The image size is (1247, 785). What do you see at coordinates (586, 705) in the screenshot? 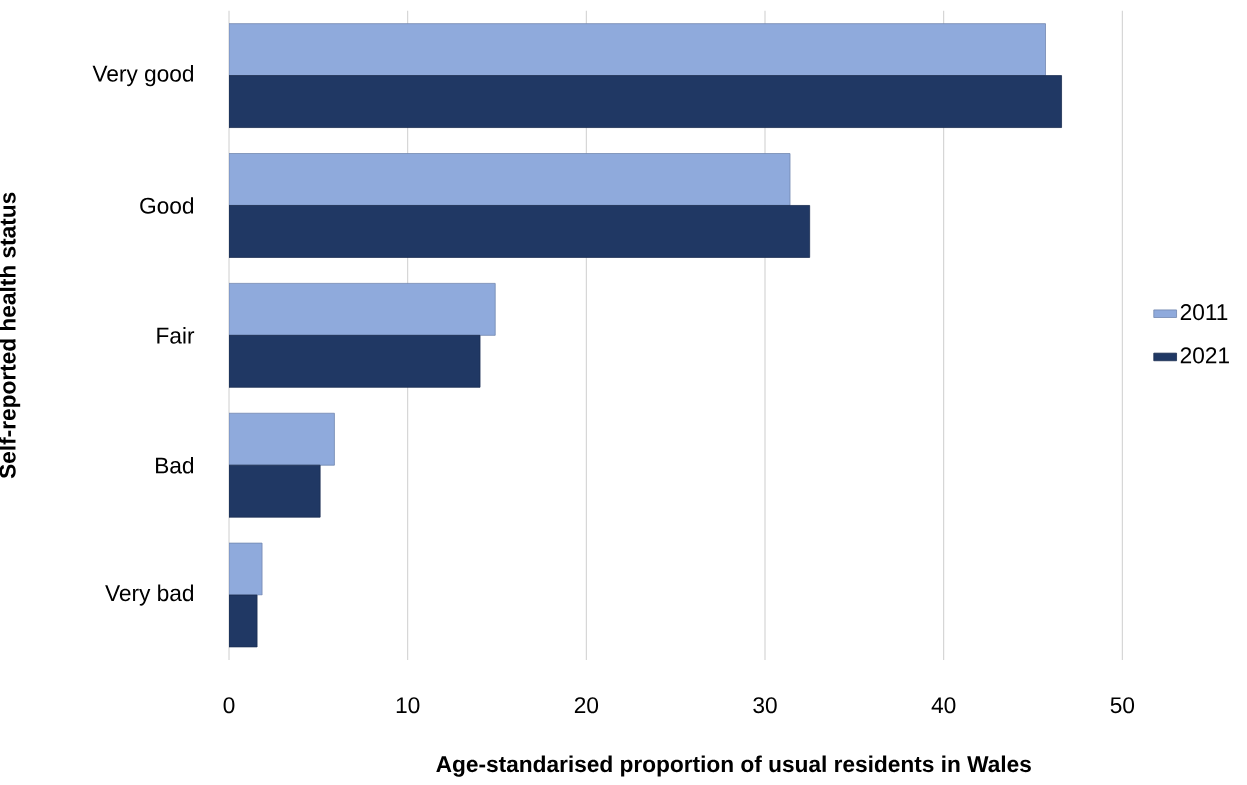
I see `x-tick-label: 20` at bounding box center [586, 705].